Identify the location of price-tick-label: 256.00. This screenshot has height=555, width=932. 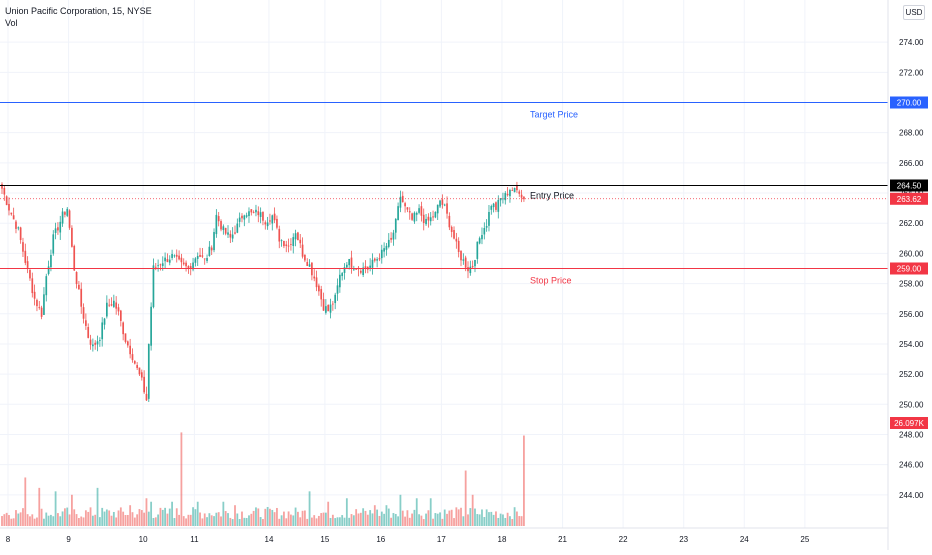
(911, 314).